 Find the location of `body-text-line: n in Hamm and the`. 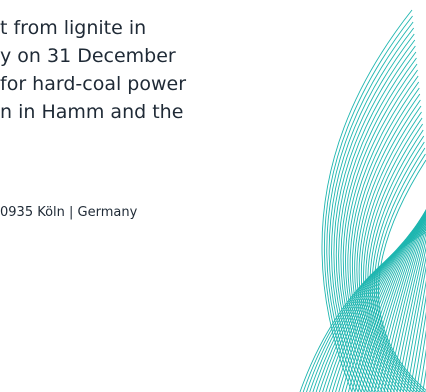

body-text-line: n in Hamm and the is located at coordinates (92, 112).